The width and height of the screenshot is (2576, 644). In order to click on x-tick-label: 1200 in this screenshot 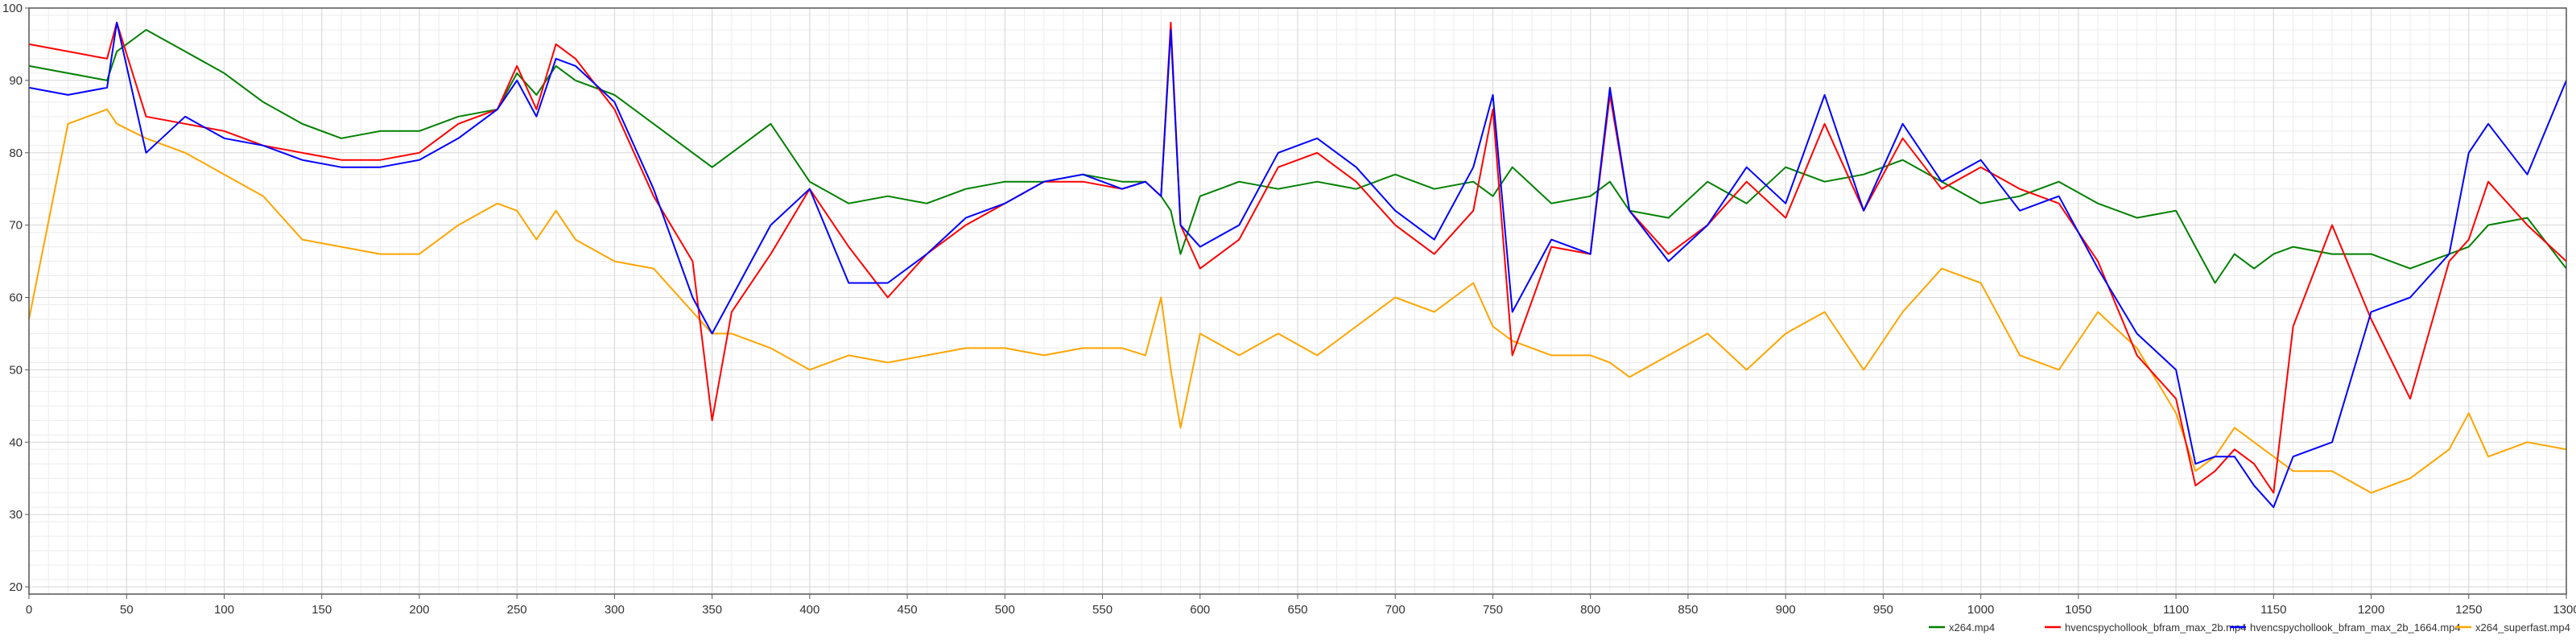, I will do `click(2371, 610)`.